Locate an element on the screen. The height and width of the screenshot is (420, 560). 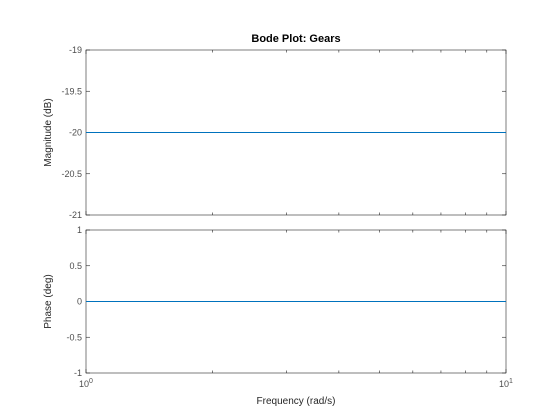
y-tick-label: 0.5 is located at coordinates (75, 266).